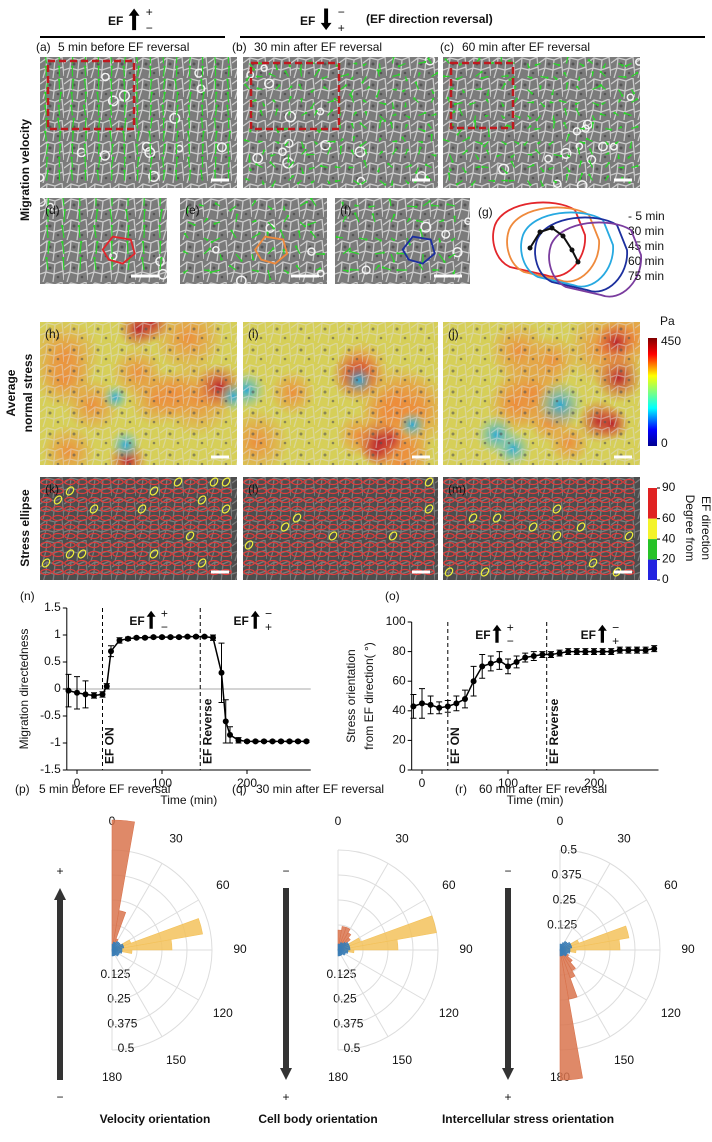 Image resolution: width=712 pixels, height=1142 pixels. Describe the element at coordinates (11, 392) in the screenshot. I see `row-label: Average` at that location.